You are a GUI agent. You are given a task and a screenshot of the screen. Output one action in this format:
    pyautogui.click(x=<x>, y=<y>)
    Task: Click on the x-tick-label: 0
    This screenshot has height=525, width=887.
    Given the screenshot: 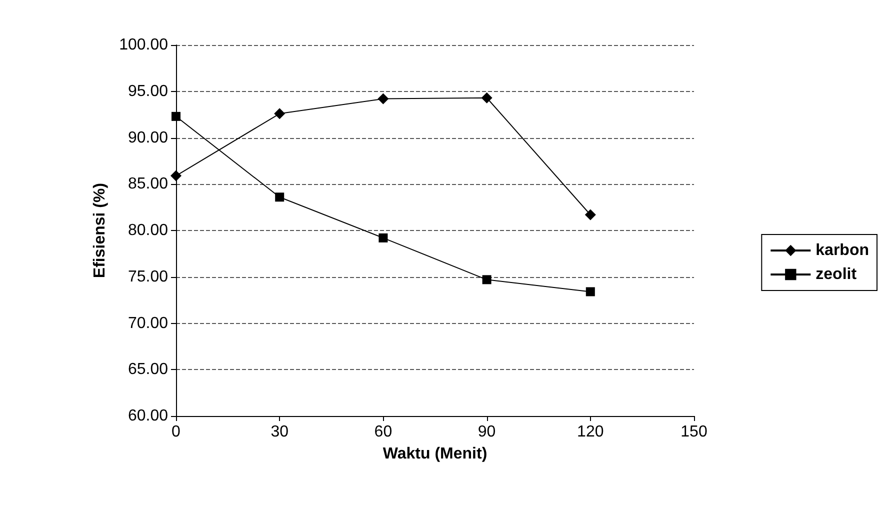 What is the action you would take?
    pyautogui.click(x=176, y=432)
    